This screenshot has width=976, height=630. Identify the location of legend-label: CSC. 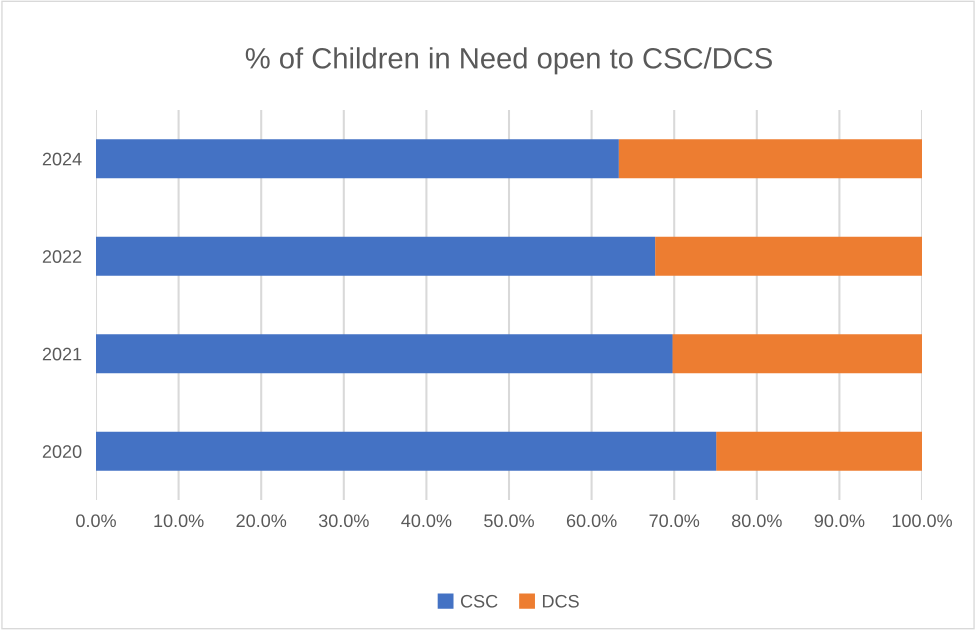
(479, 601).